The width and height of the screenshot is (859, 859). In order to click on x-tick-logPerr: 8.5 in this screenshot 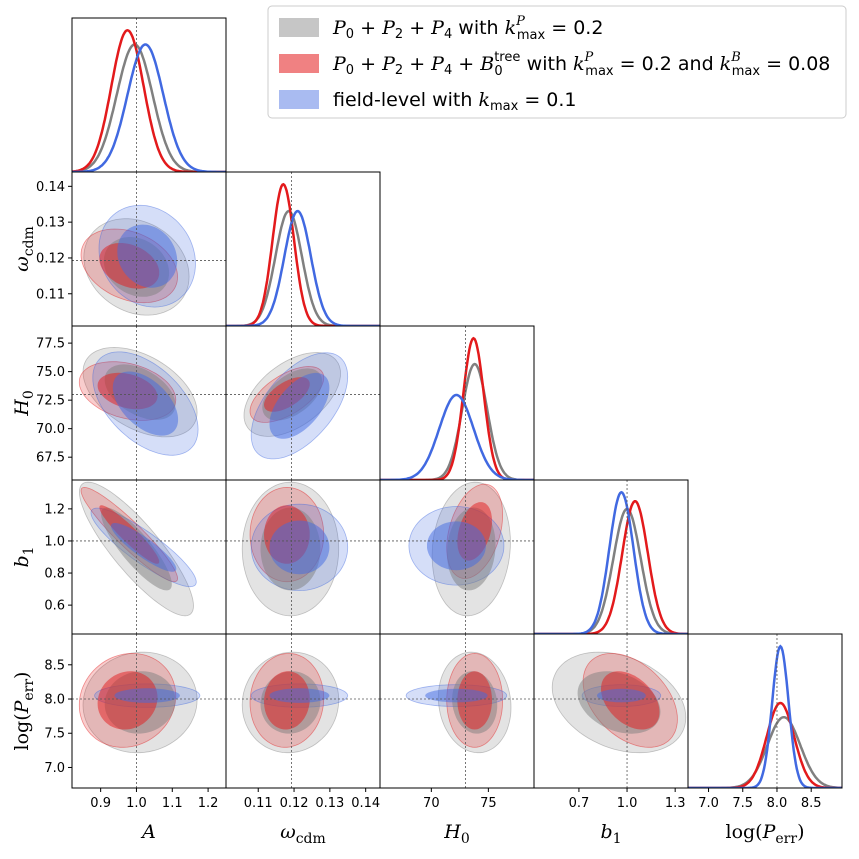, I will do `click(811, 799)`.